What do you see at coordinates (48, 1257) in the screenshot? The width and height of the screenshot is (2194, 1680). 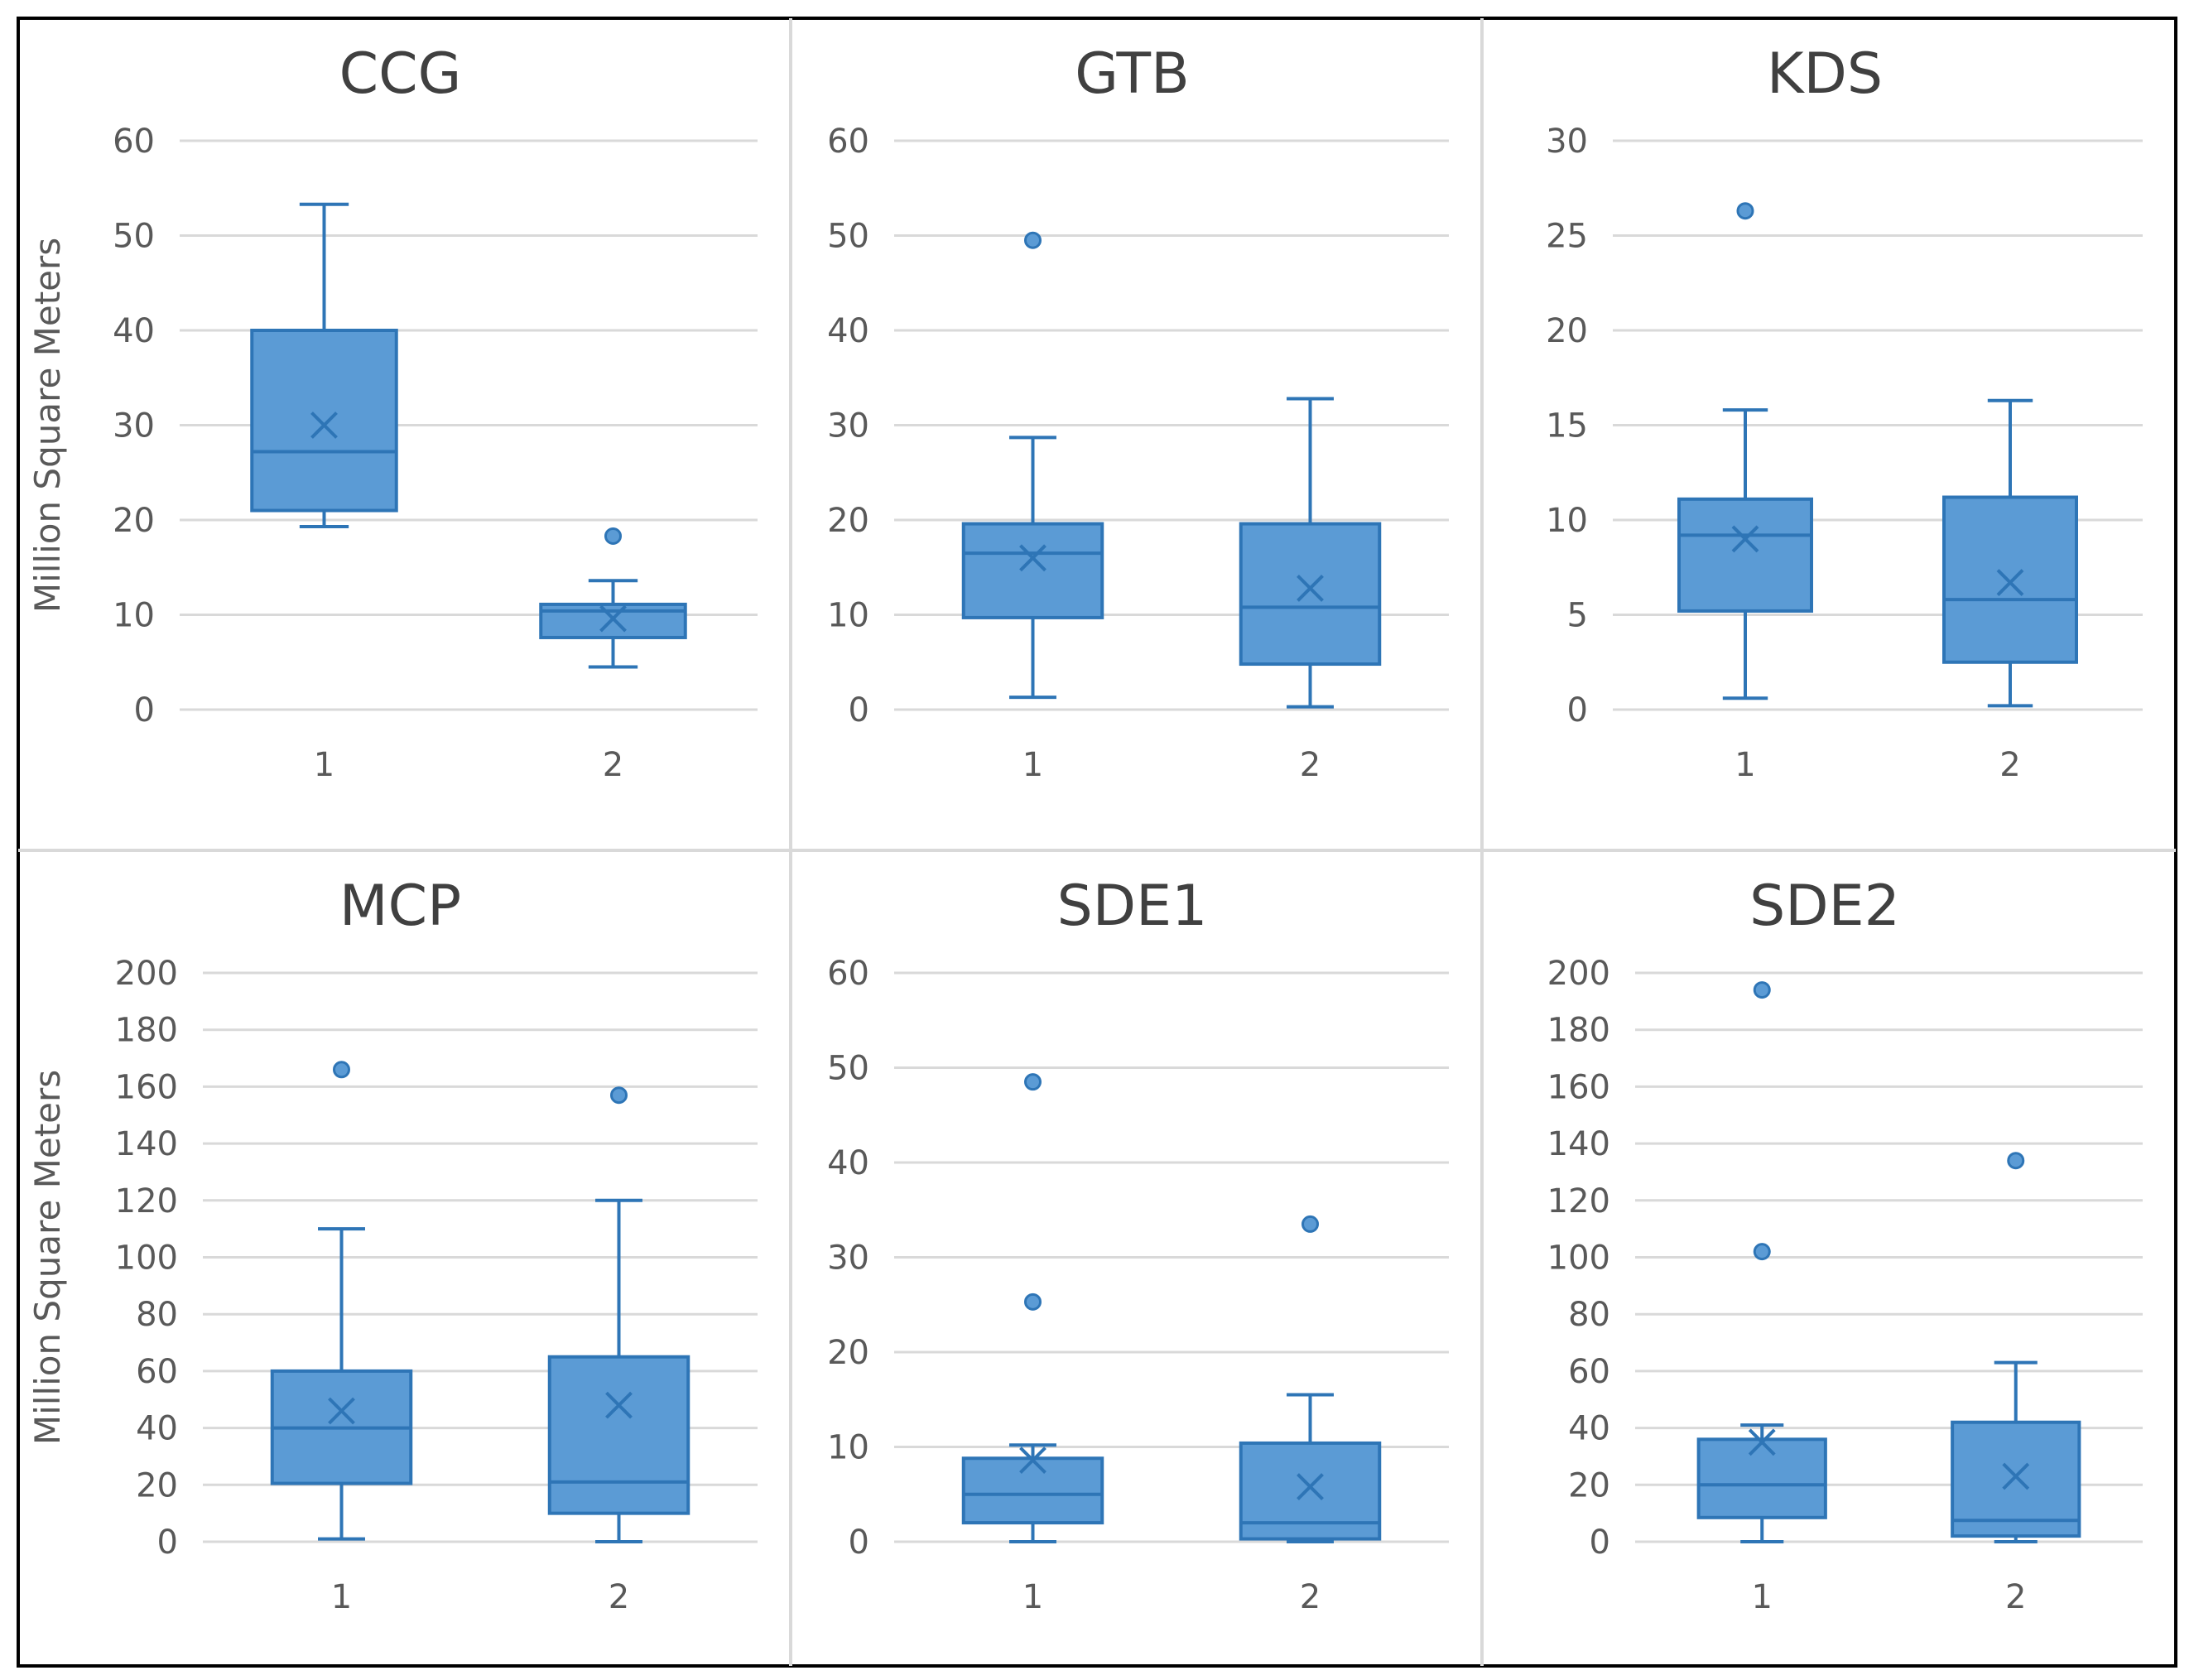 I see `y-axis-label: Million Square Meters` at bounding box center [48, 1257].